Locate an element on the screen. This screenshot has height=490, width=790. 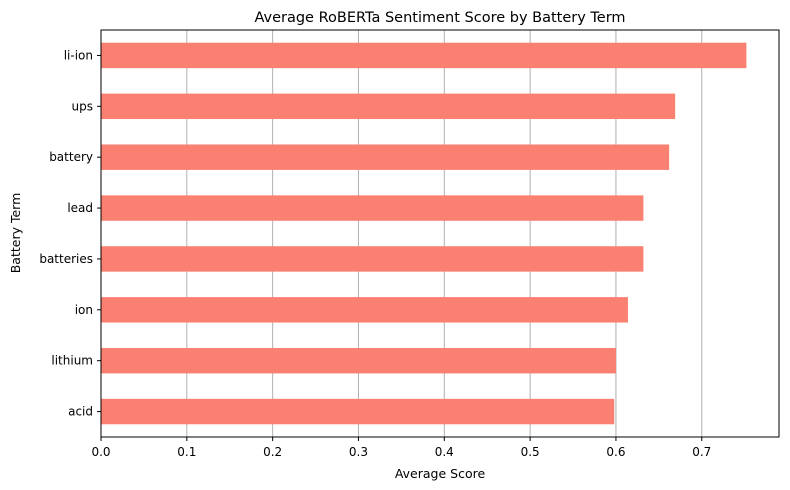
y-tick-label: ups is located at coordinates (82, 106).